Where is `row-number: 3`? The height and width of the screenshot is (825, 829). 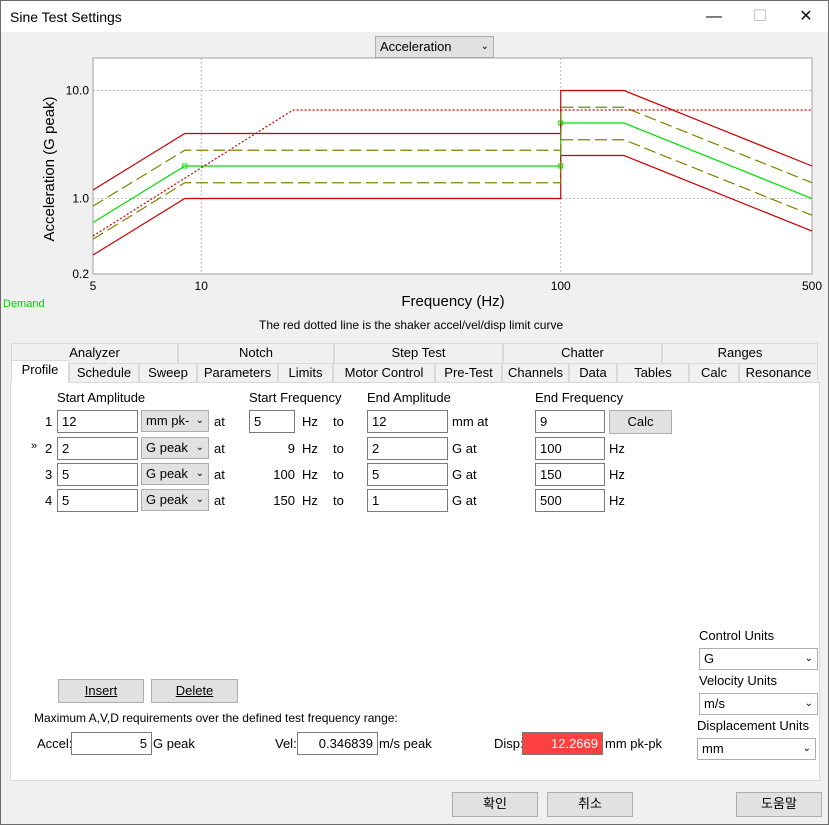
row-number: 3 is located at coordinates (49, 474).